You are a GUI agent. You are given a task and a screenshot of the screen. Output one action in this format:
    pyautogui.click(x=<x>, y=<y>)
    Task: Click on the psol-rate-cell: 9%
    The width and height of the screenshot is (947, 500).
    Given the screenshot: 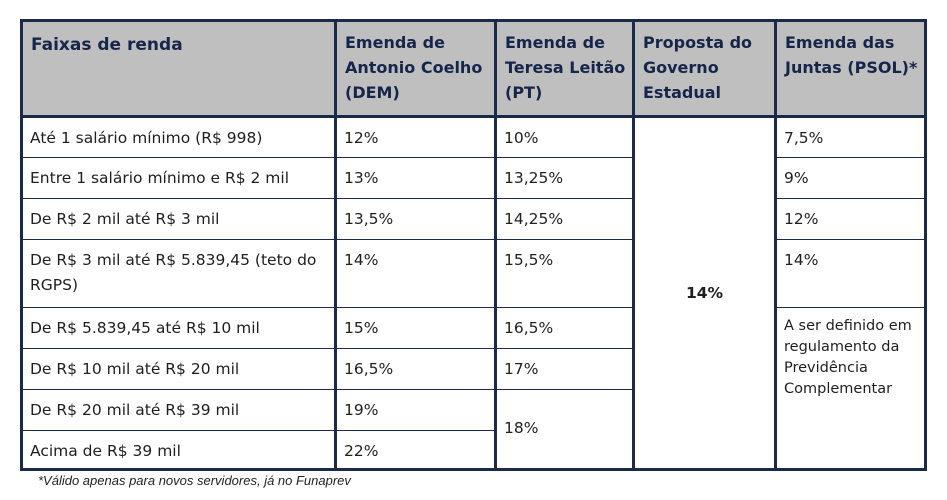 What is the action you would take?
    pyautogui.click(x=850, y=178)
    